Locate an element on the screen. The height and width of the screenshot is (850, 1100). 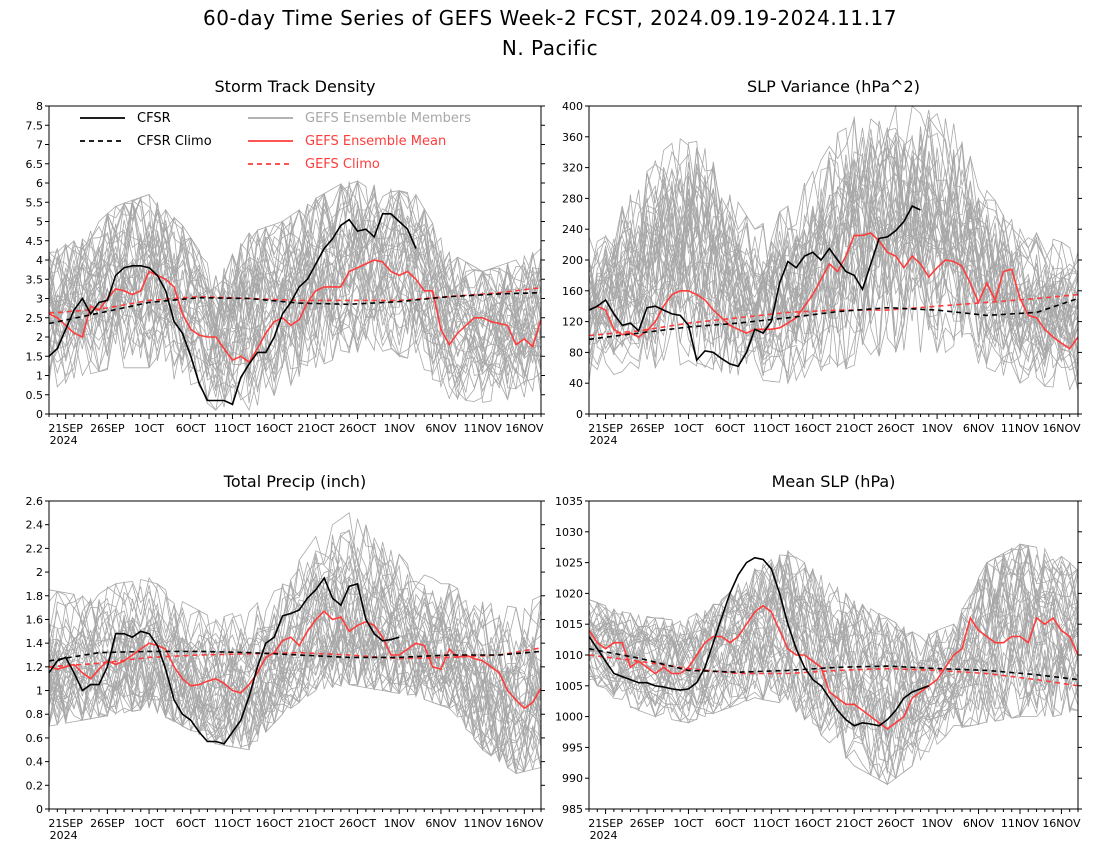
y-tick-label: 240 is located at coordinates (572, 229).